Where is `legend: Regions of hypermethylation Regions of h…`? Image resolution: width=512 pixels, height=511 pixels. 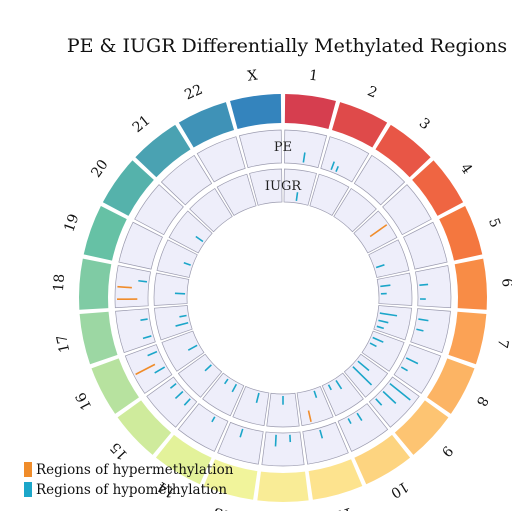 legend: Regions of hypermethylation Regions of h… is located at coordinates (129, 480).